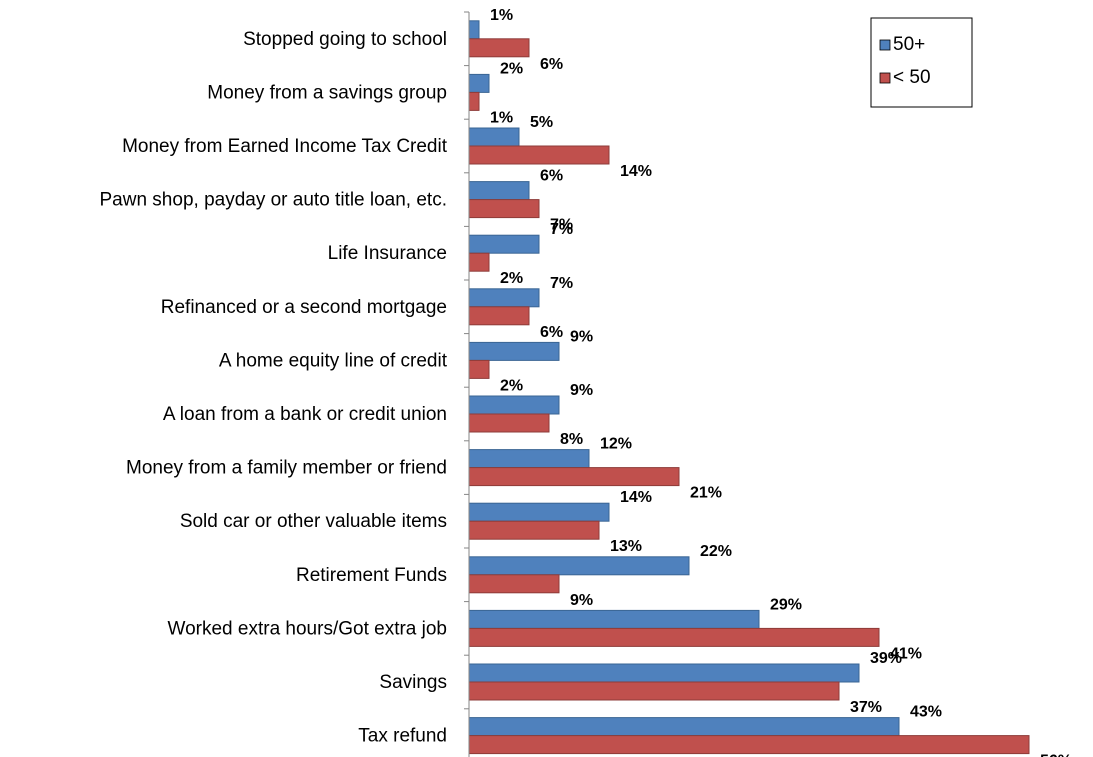  What do you see at coordinates (304, 307) in the screenshot?
I see `category-label: Refinanced or a second mortgage` at bounding box center [304, 307].